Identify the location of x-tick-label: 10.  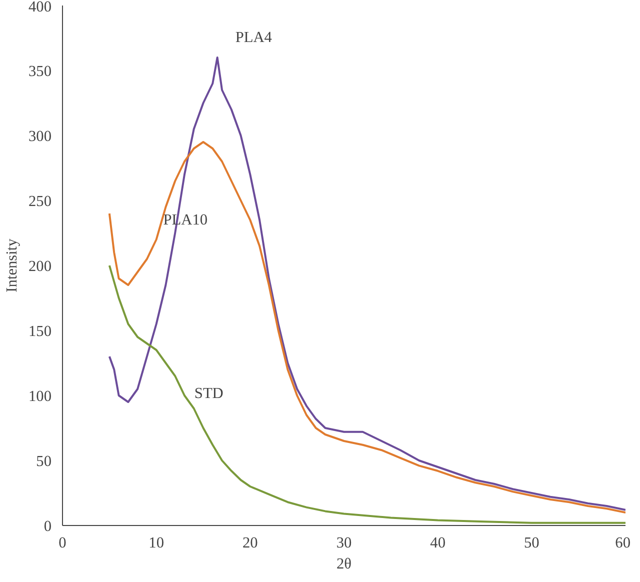
(156, 543).